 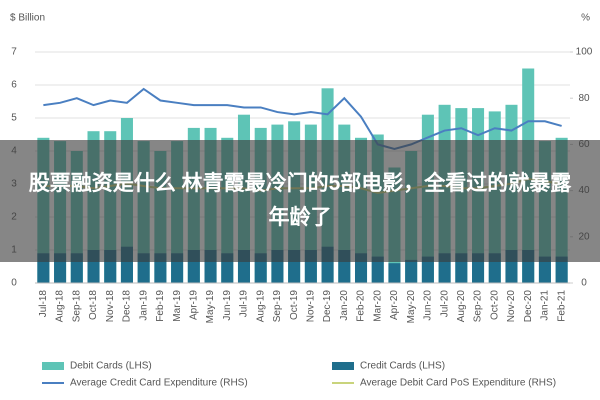 I want to click on x-tick-label: Sep-18, so click(x=76, y=306).